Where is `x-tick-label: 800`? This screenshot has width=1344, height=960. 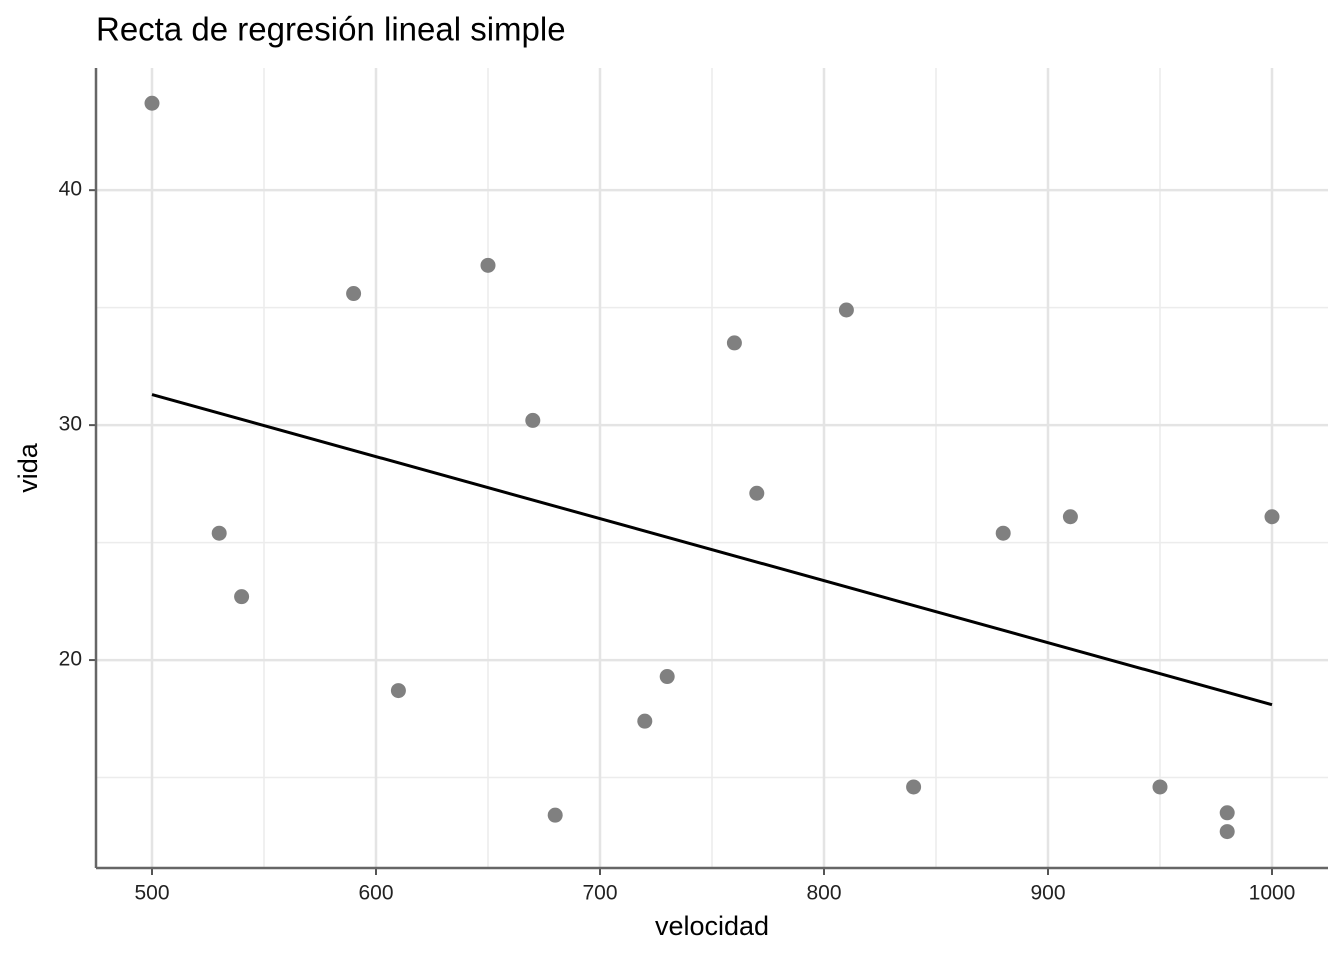
x-tick-label: 800 is located at coordinates (823, 893).